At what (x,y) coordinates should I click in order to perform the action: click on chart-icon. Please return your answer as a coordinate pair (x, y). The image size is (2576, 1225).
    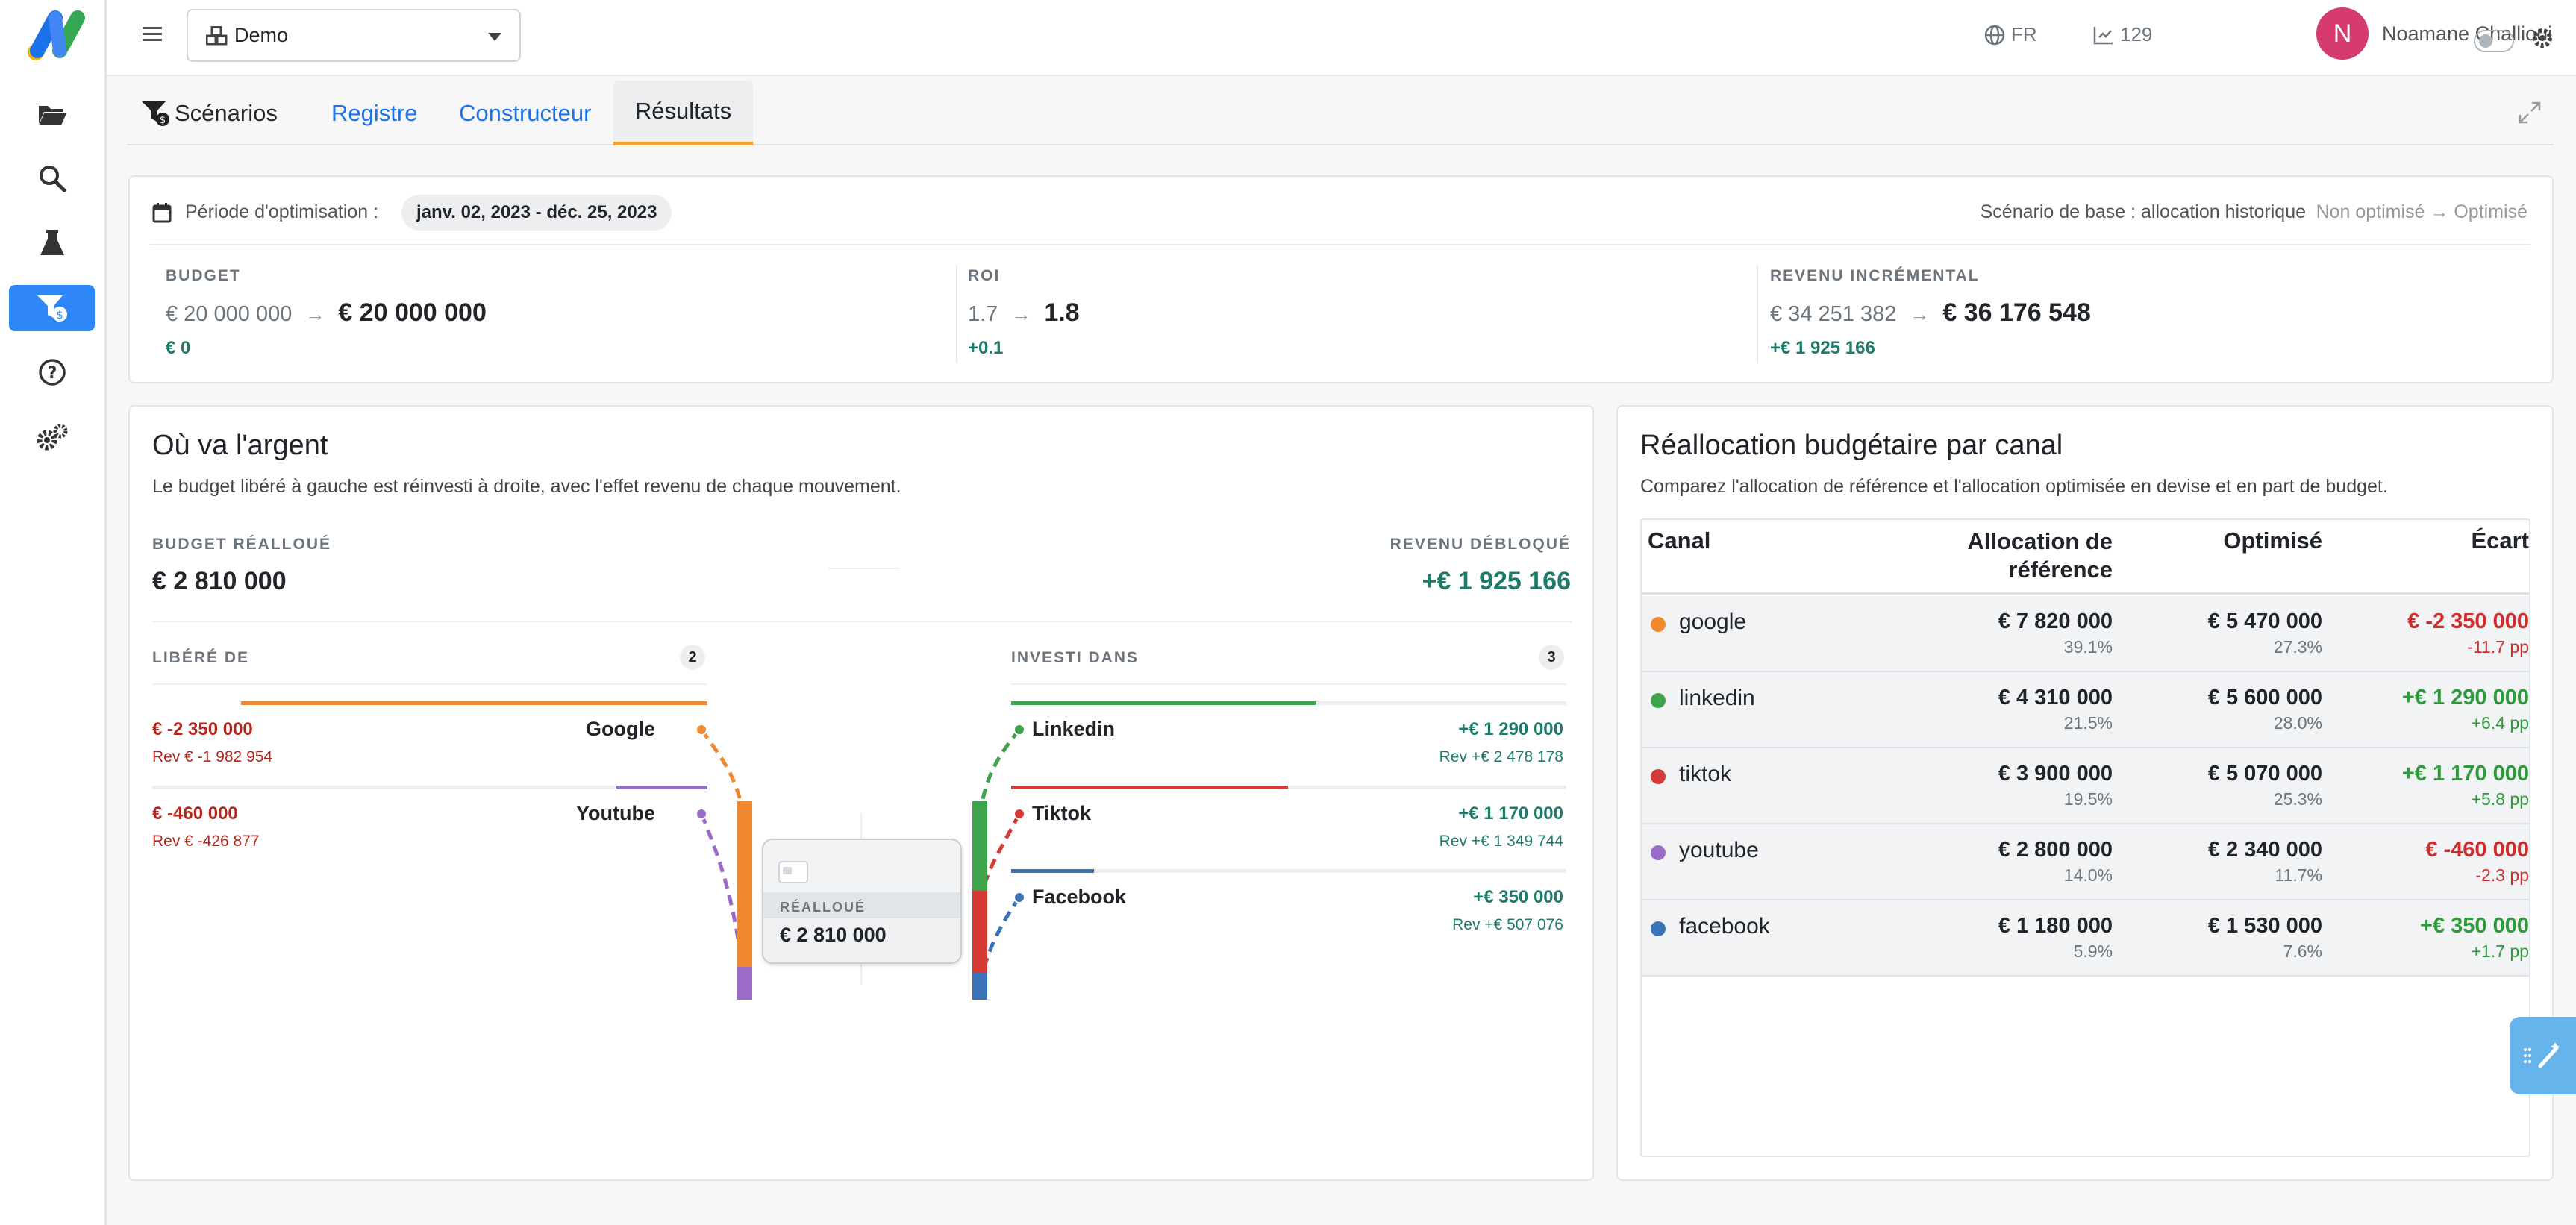
    Looking at the image, I should click on (2103, 35).